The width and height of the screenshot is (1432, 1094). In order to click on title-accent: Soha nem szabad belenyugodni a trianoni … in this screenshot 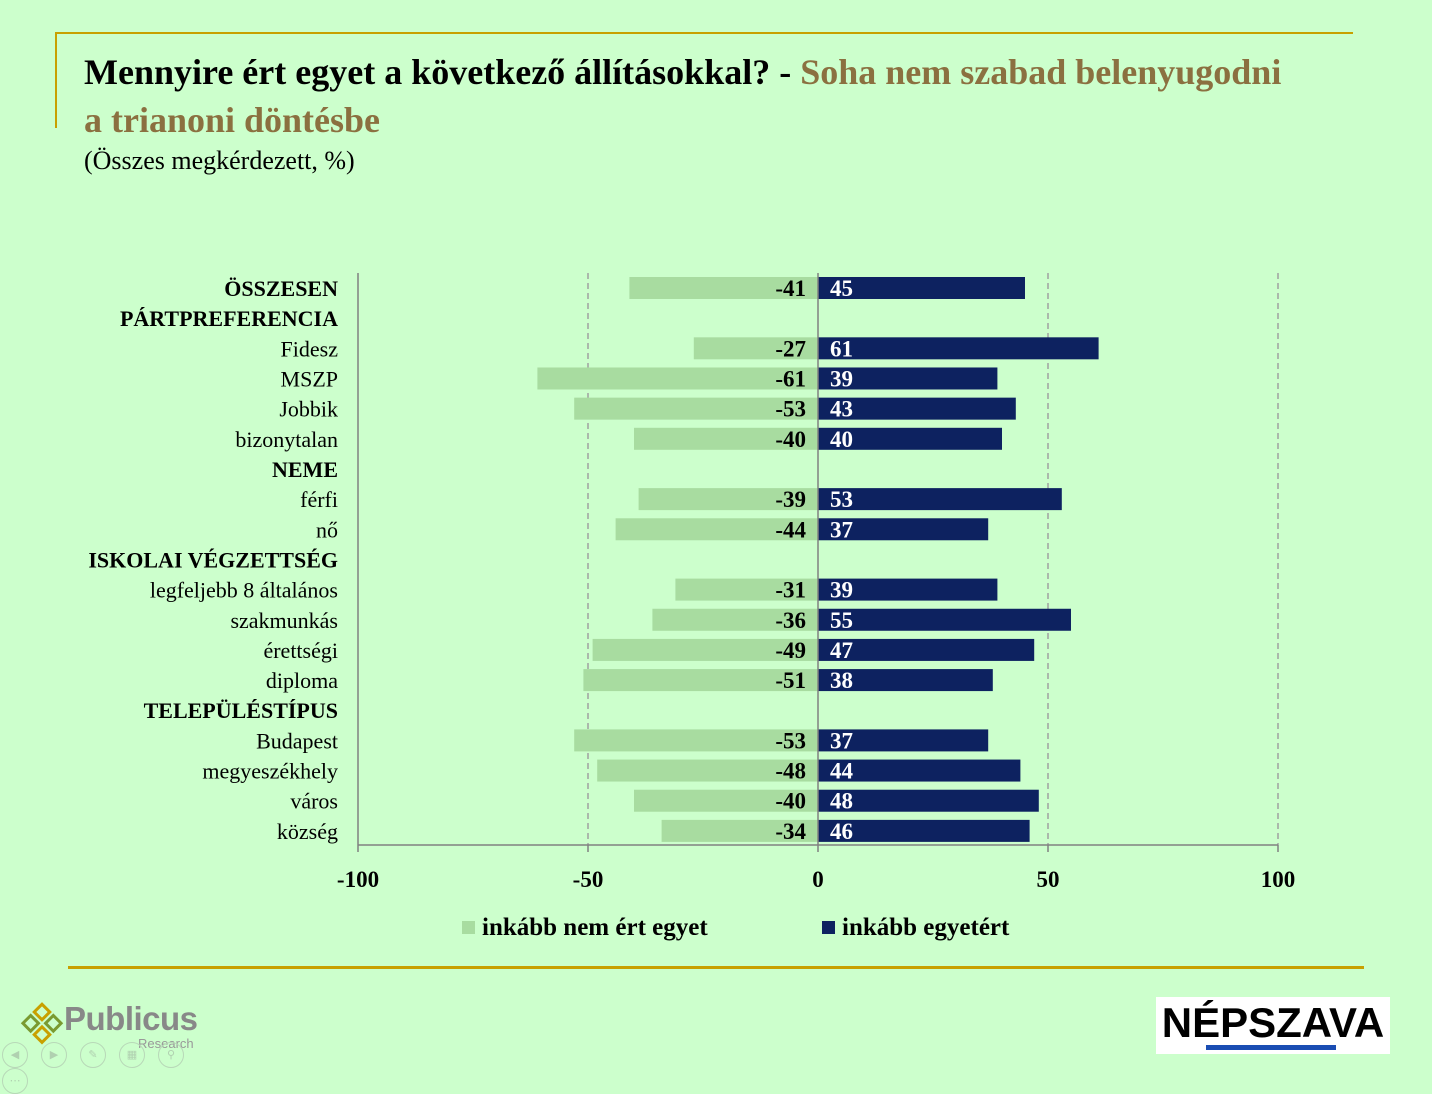, I will do `click(683, 96)`.